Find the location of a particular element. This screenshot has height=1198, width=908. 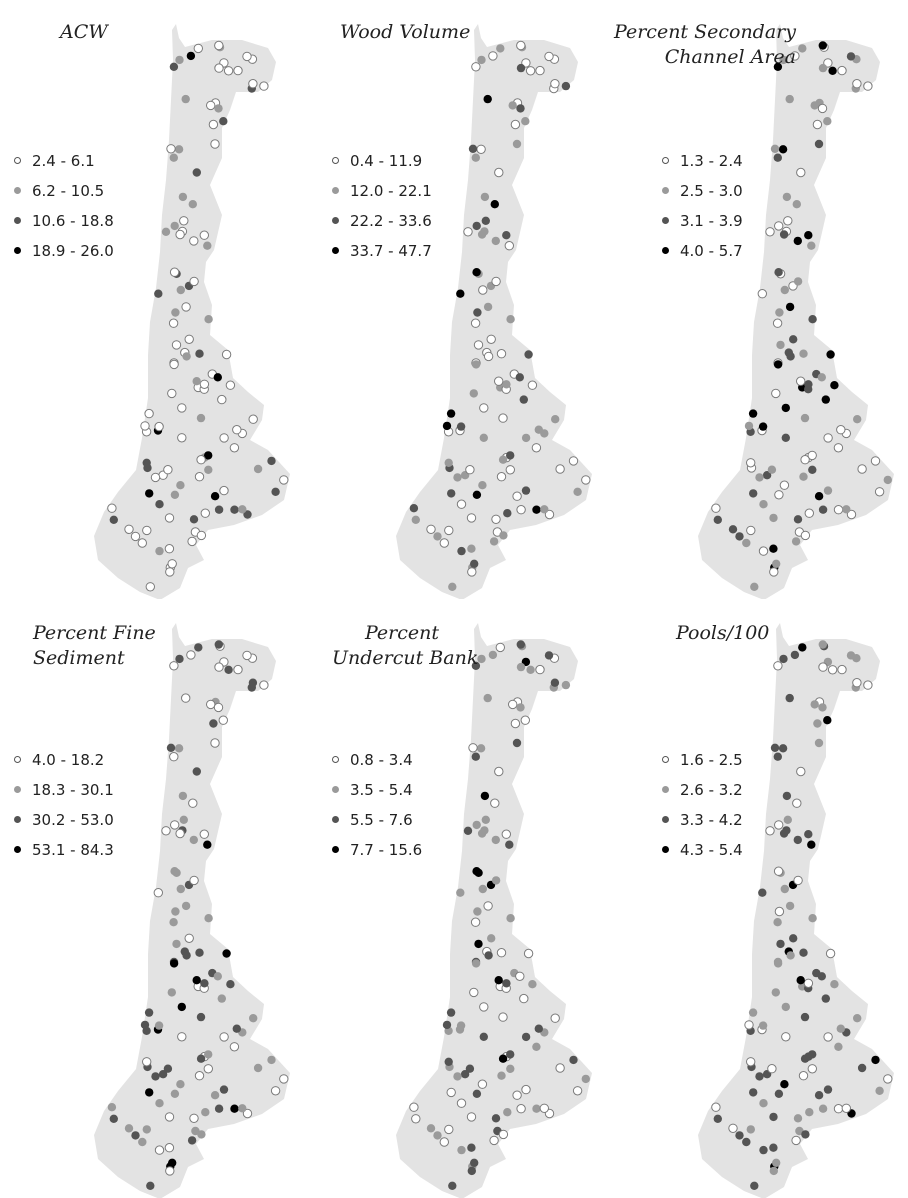

legend-item-class-2: 2.5 - 3.0 is located at coordinates (740, 193).